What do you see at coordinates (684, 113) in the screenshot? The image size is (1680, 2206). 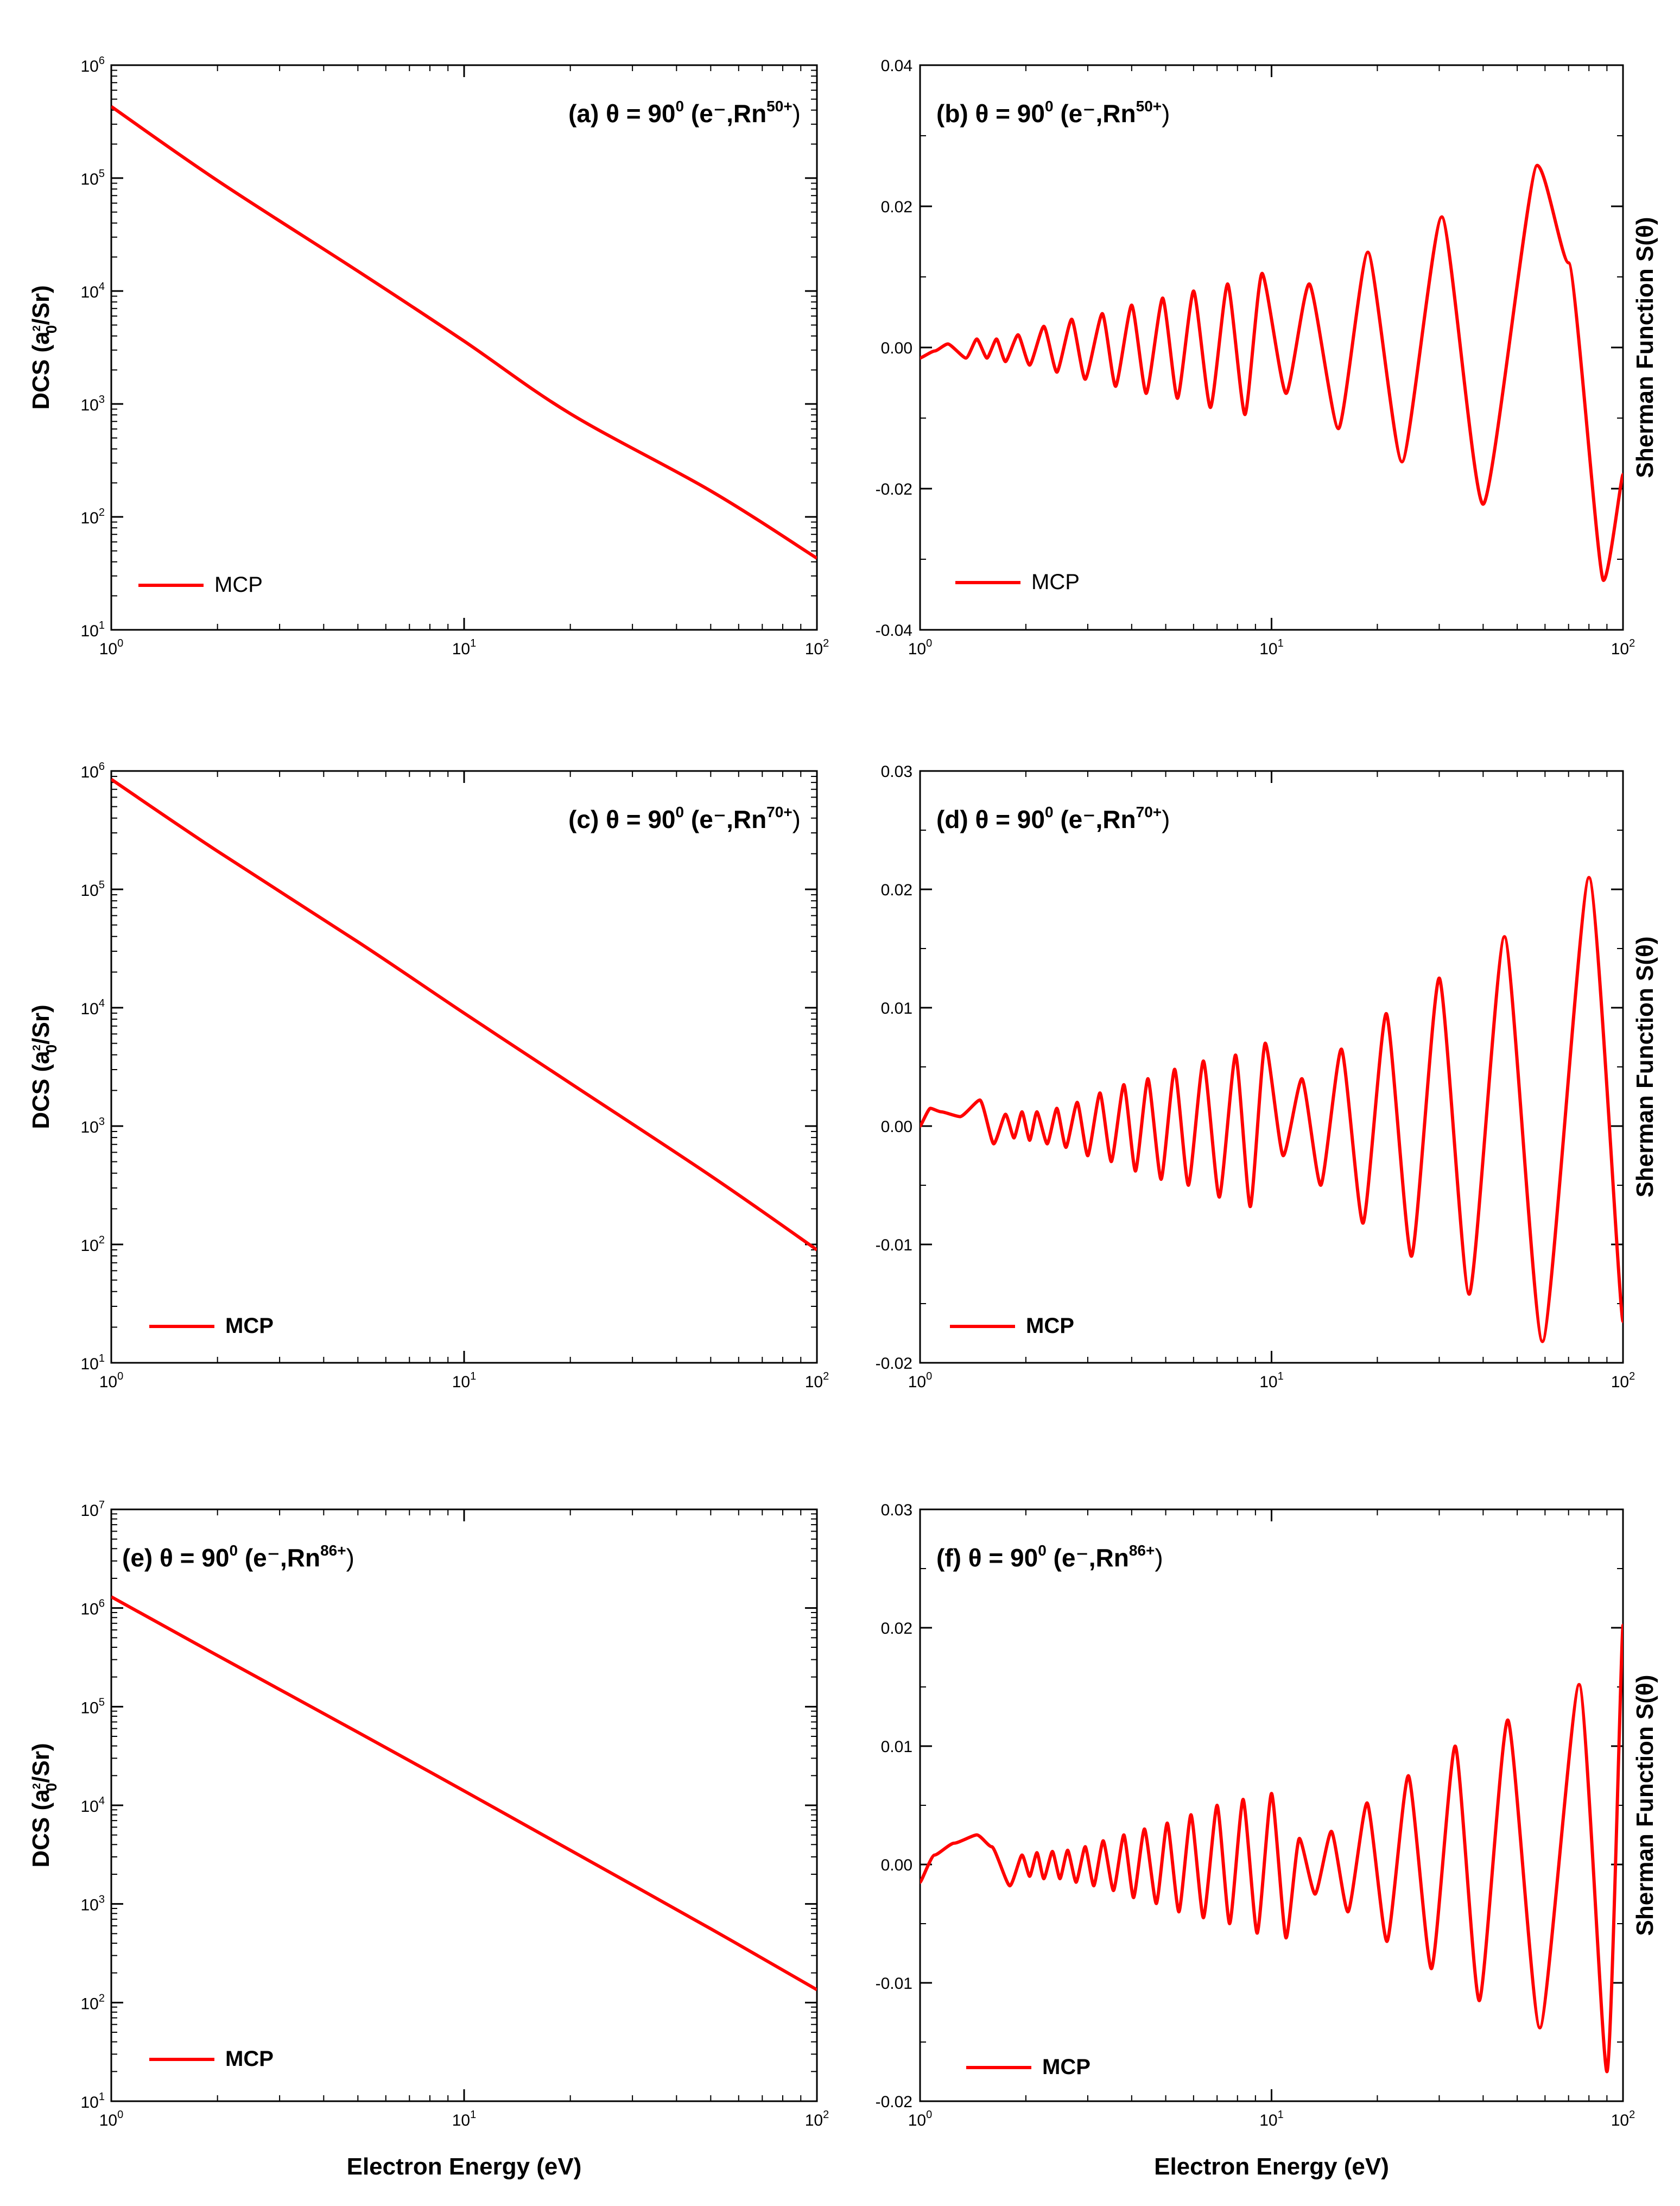 I see `panel-title: (a) θ = 900 (e⁻,Rn50+)` at bounding box center [684, 113].